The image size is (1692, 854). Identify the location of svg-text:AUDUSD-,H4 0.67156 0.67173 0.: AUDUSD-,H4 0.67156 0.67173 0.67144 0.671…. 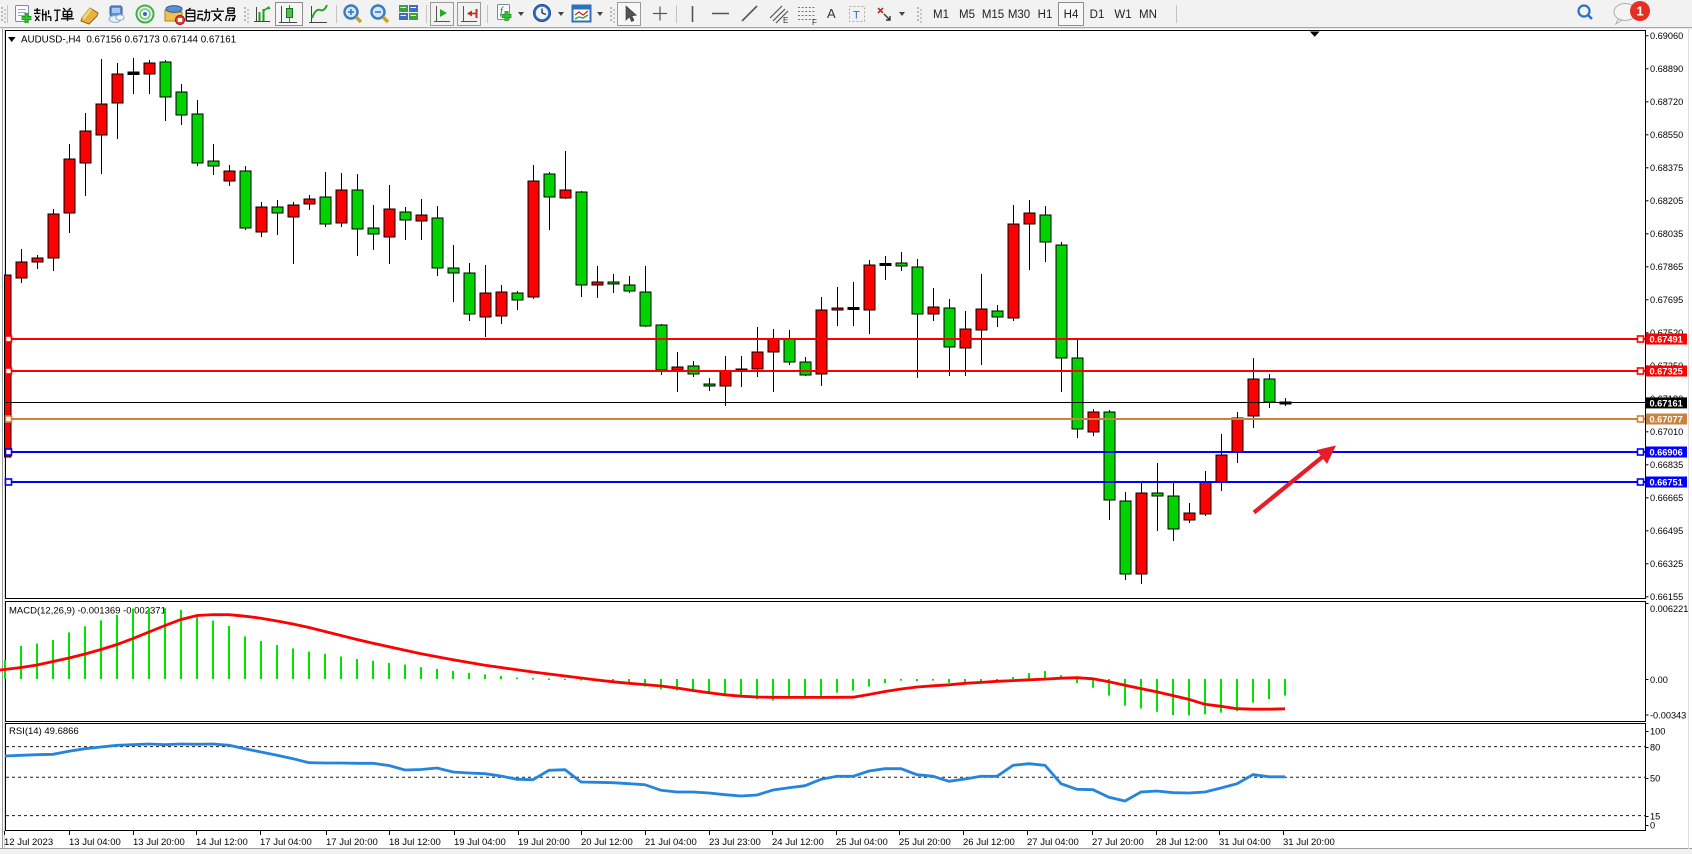
(128, 40).